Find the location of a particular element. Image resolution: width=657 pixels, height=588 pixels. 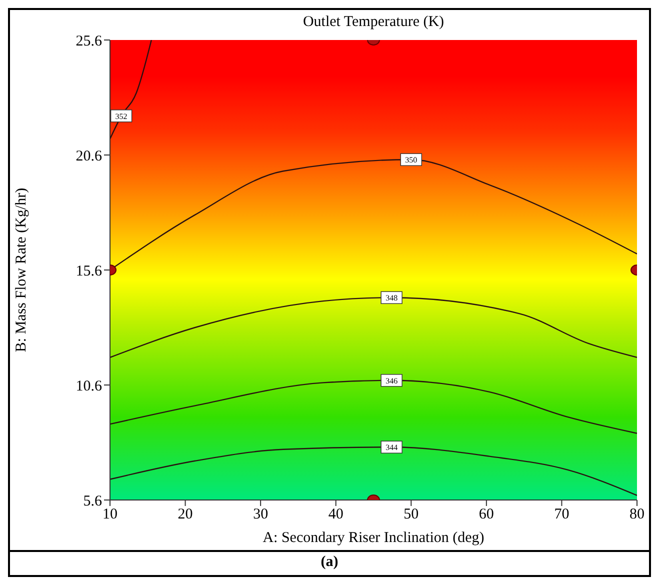

x-tick-label: 10 is located at coordinates (110, 514).